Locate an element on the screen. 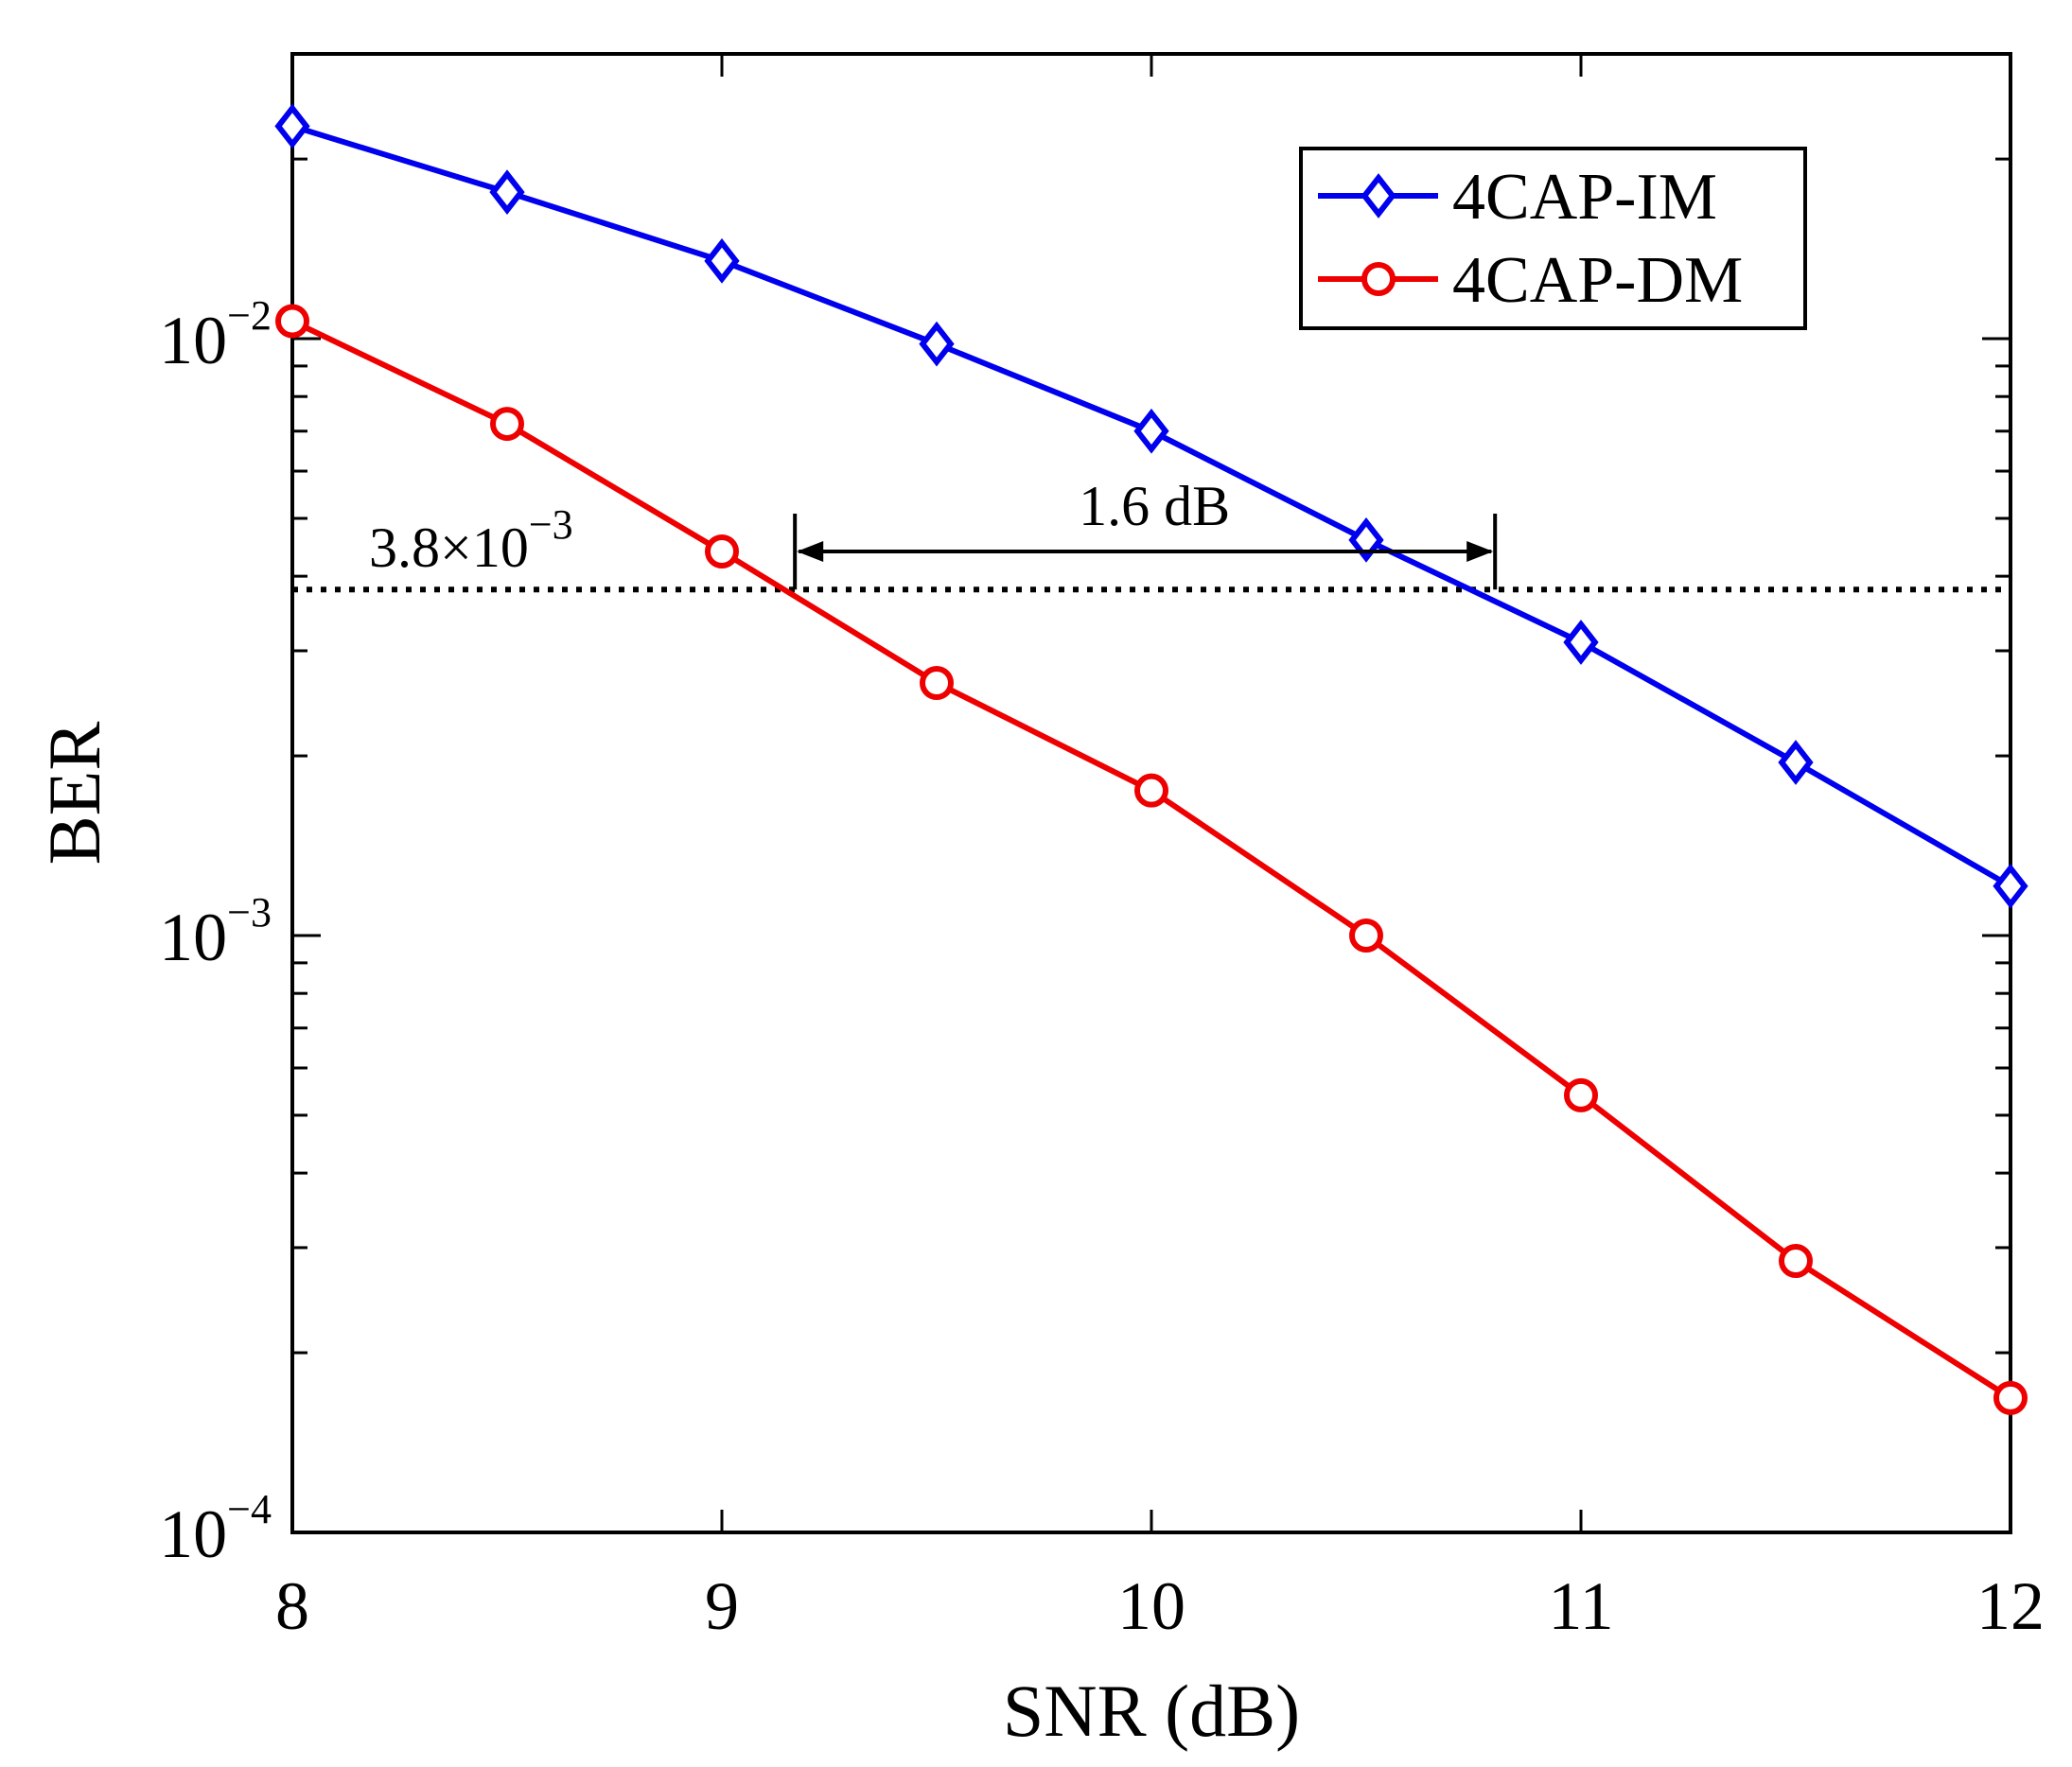 This screenshot has height=1767, width=2072. y-tick-label: 10⁻² is located at coordinates (215, 335).